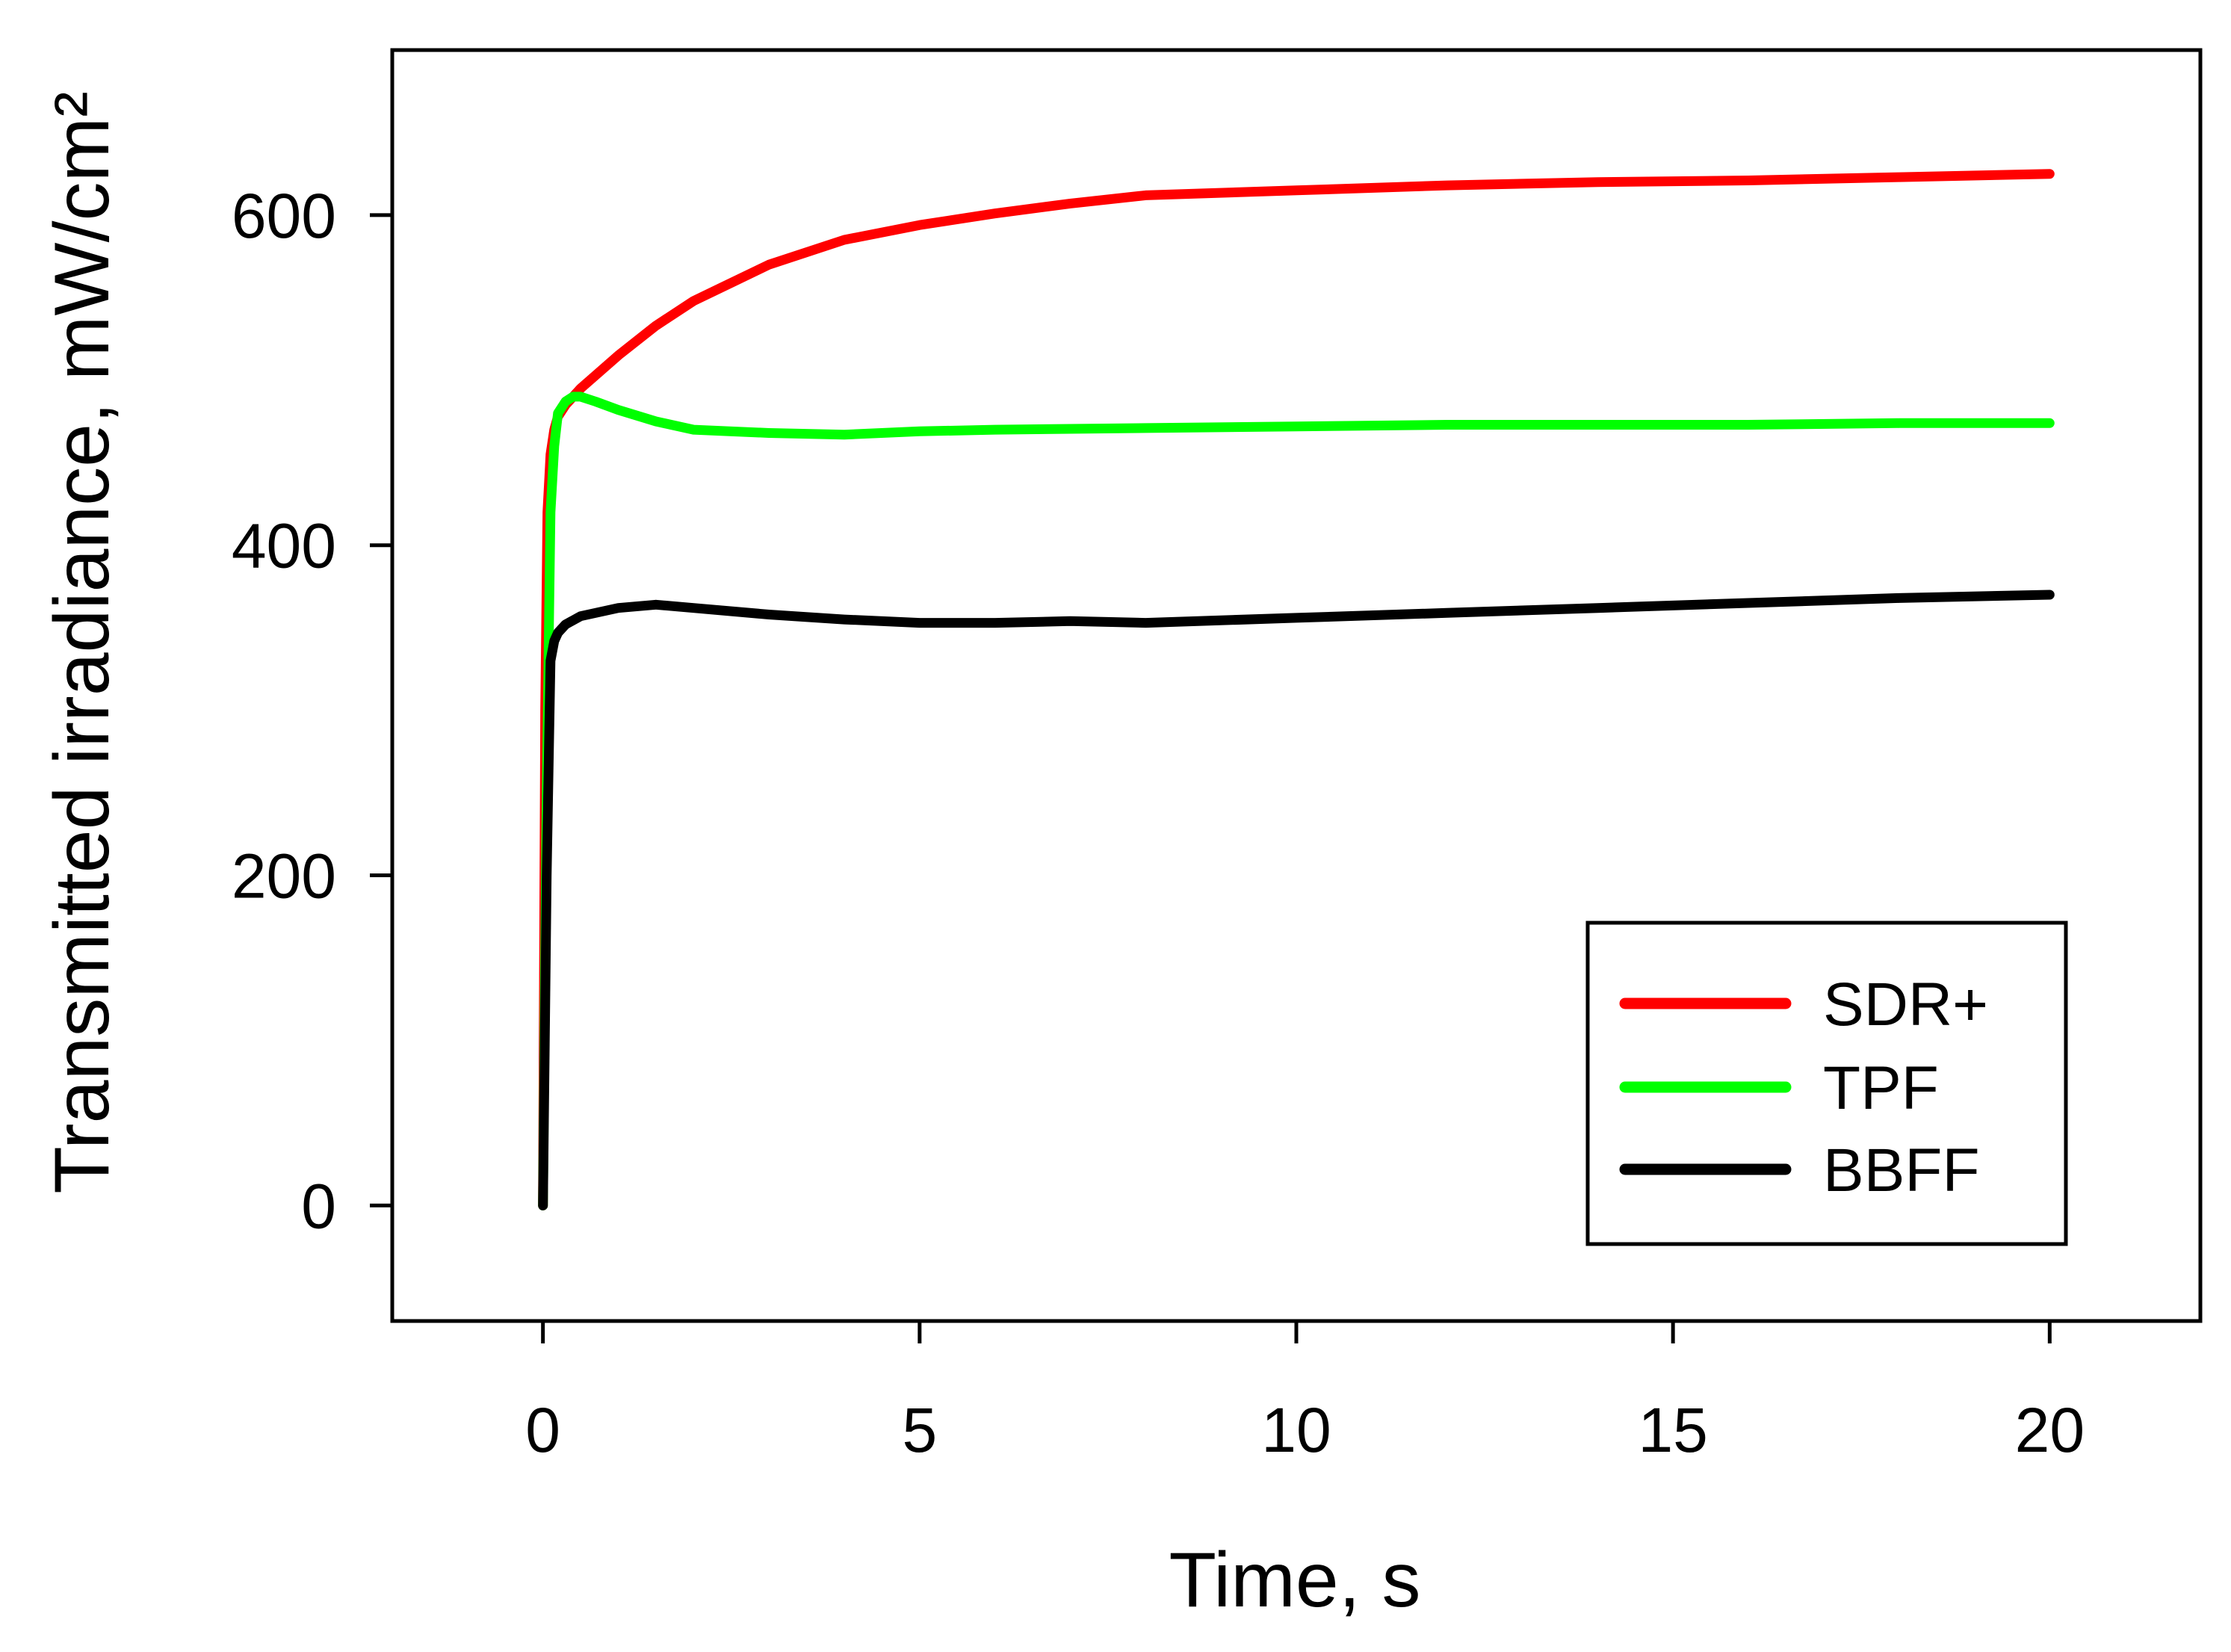 The image size is (2231, 1652). I want to click on legend-label: BBFF, so click(1901, 1170).